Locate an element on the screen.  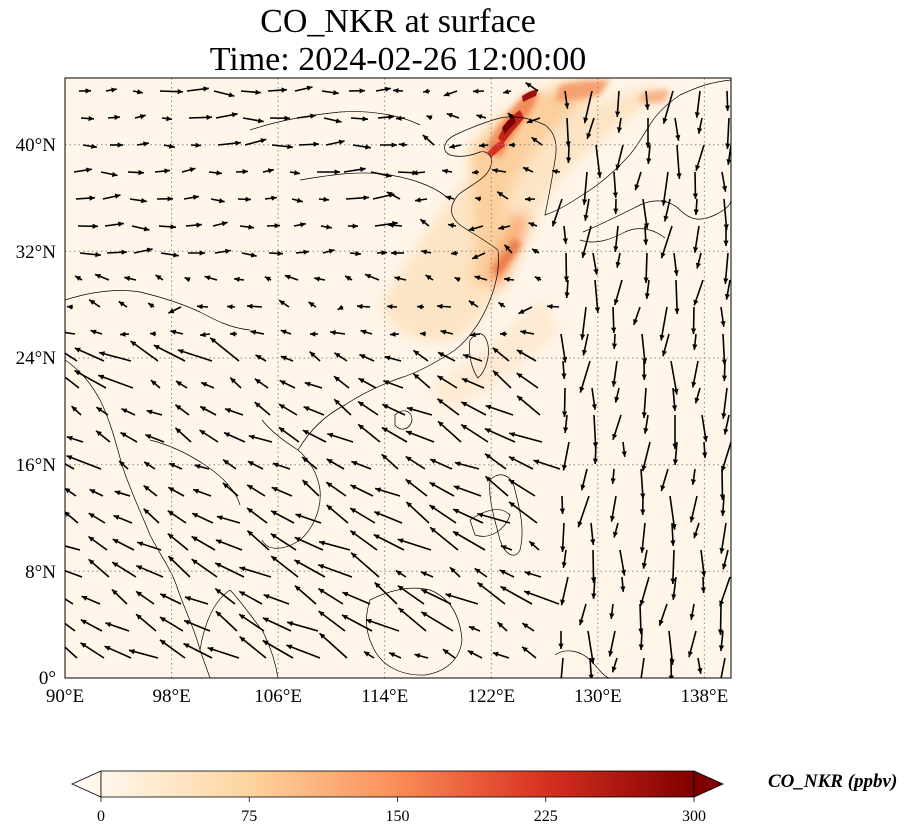
lon-tick-label: 130°E is located at coordinates (598, 696).